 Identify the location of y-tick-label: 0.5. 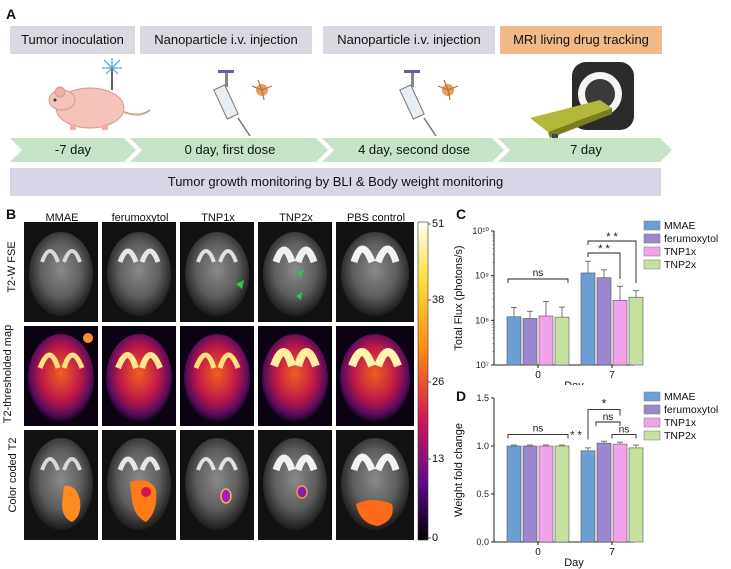
(482, 494).